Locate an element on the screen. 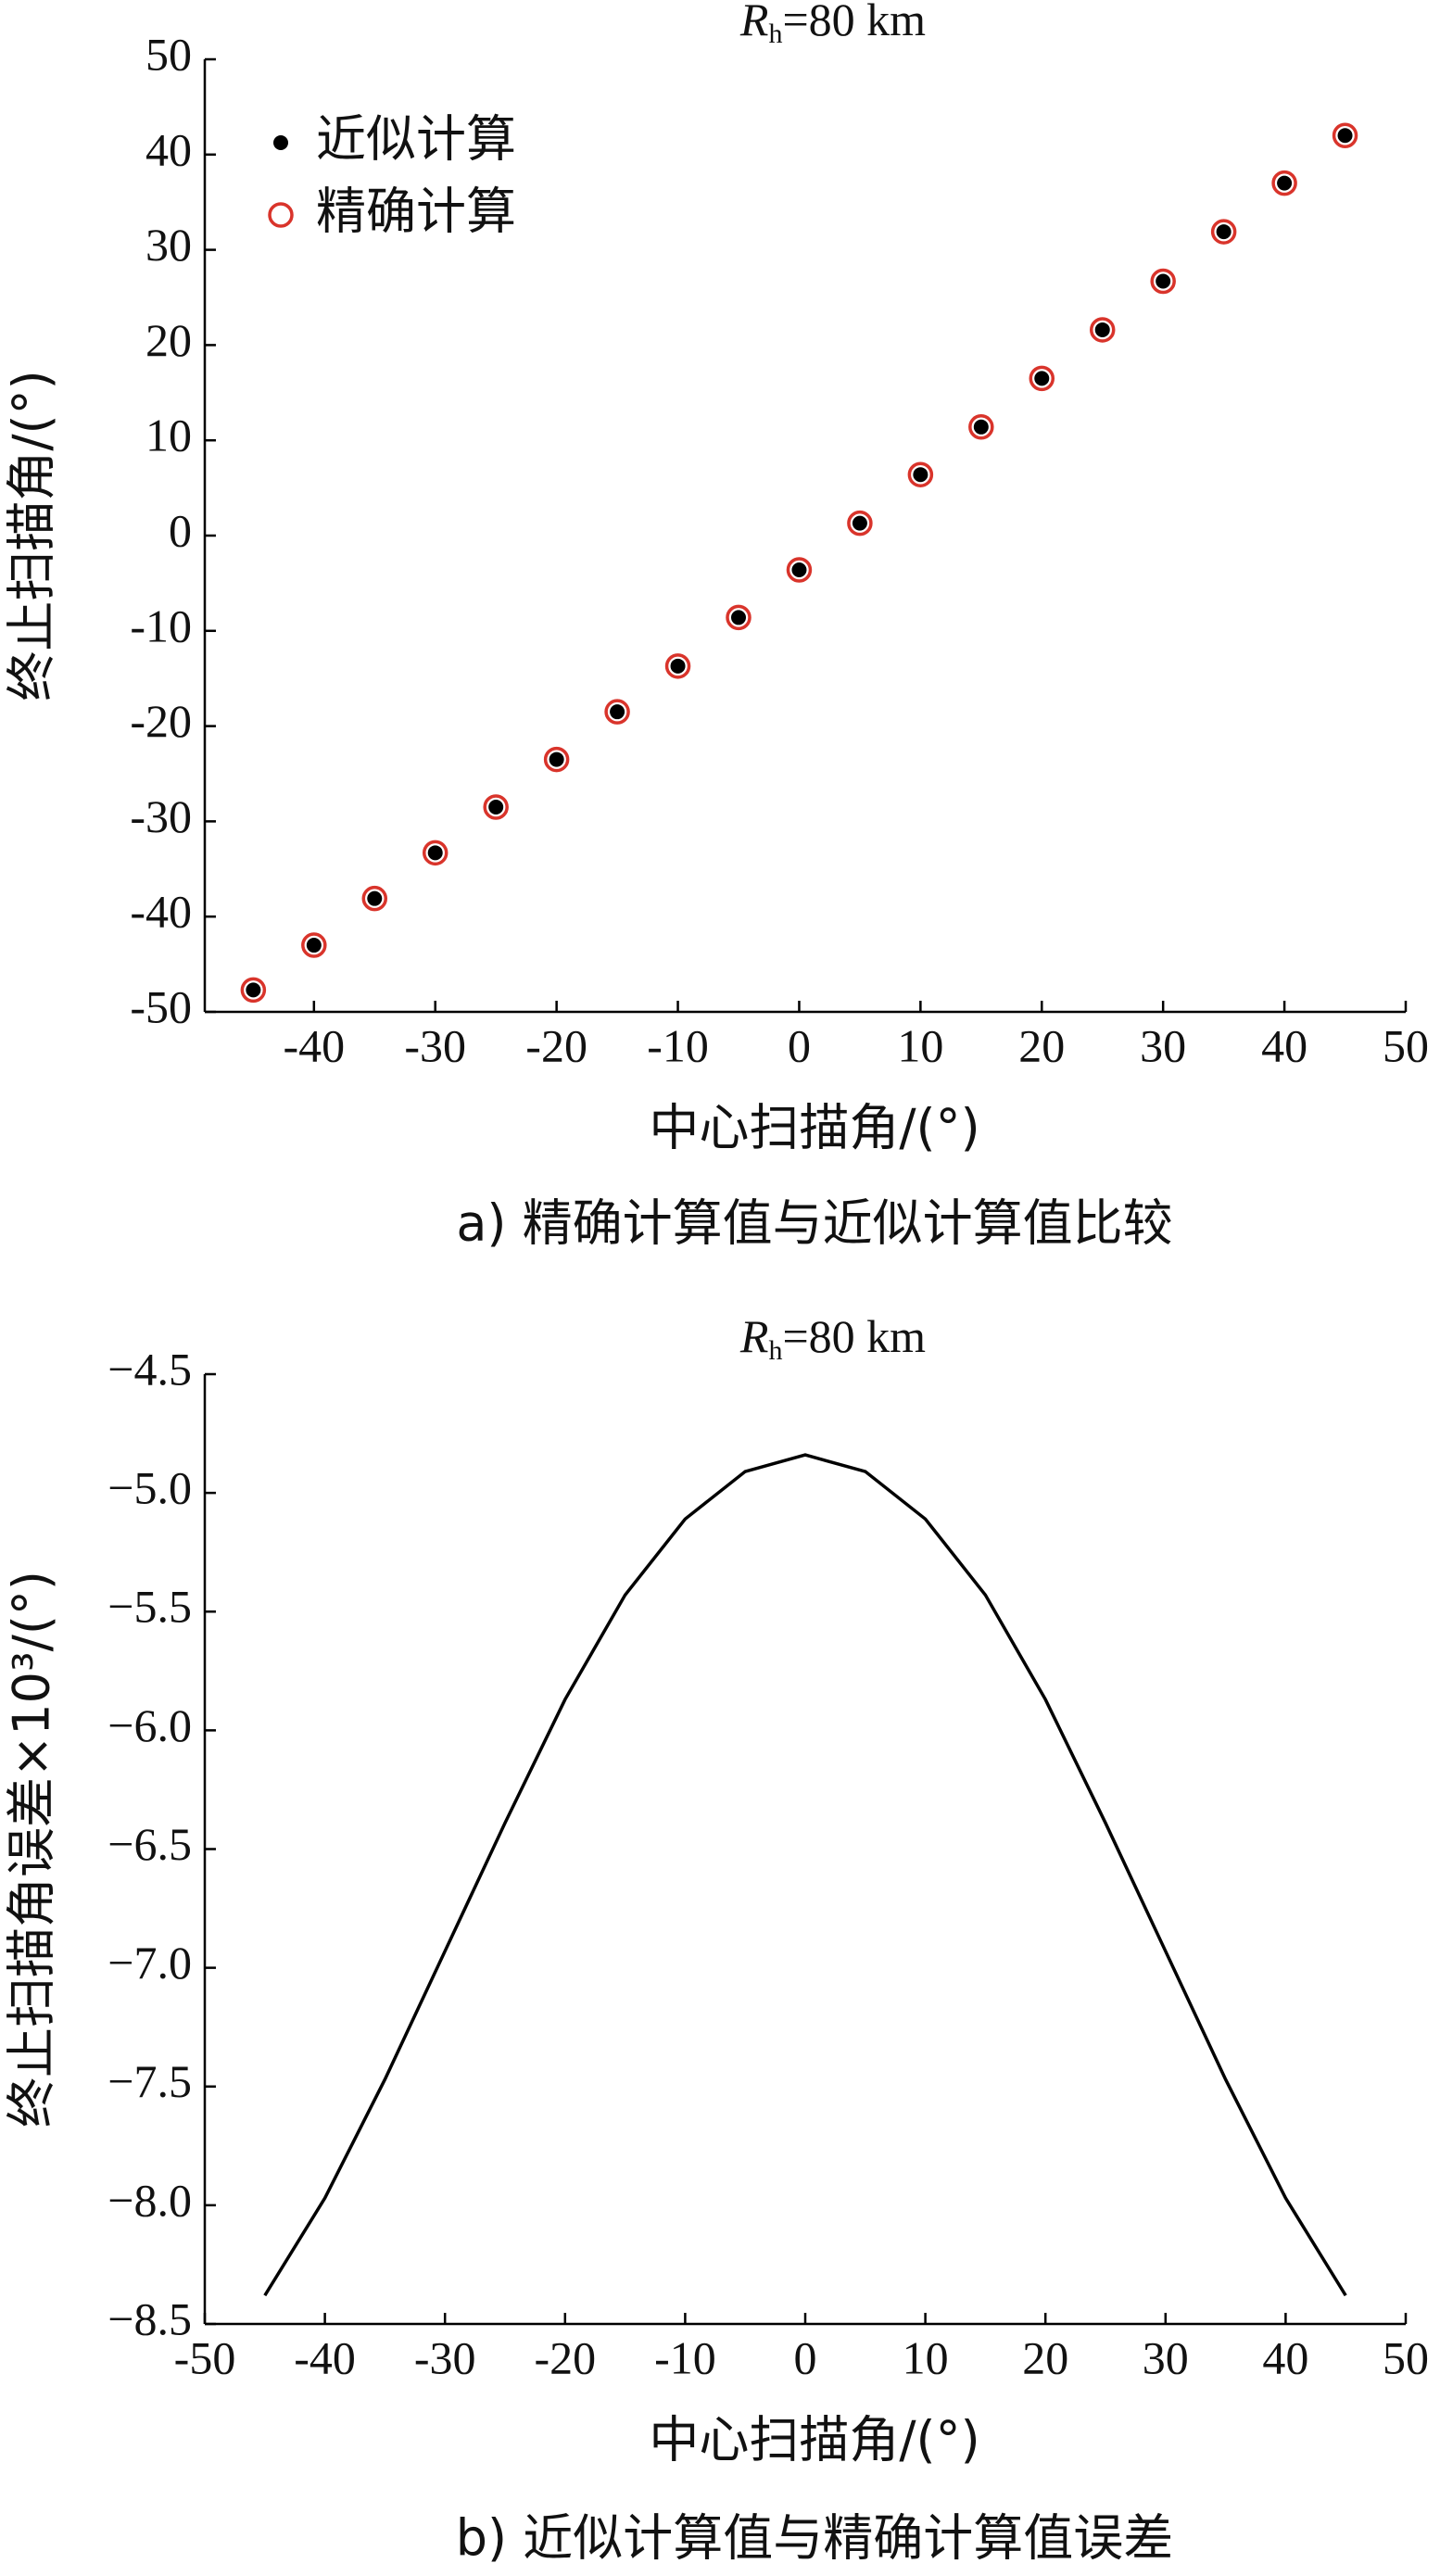 The height and width of the screenshot is (2576, 1440). y-tick-label: 0 is located at coordinates (180, 530).